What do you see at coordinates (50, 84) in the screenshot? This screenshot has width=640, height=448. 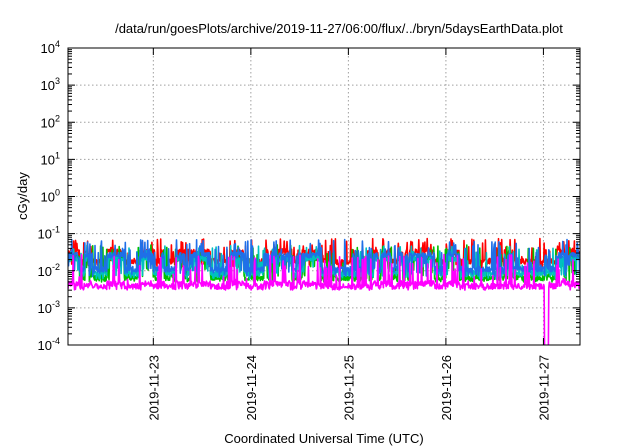 I see `y-tick-label: 10³` at bounding box center [50, 84].